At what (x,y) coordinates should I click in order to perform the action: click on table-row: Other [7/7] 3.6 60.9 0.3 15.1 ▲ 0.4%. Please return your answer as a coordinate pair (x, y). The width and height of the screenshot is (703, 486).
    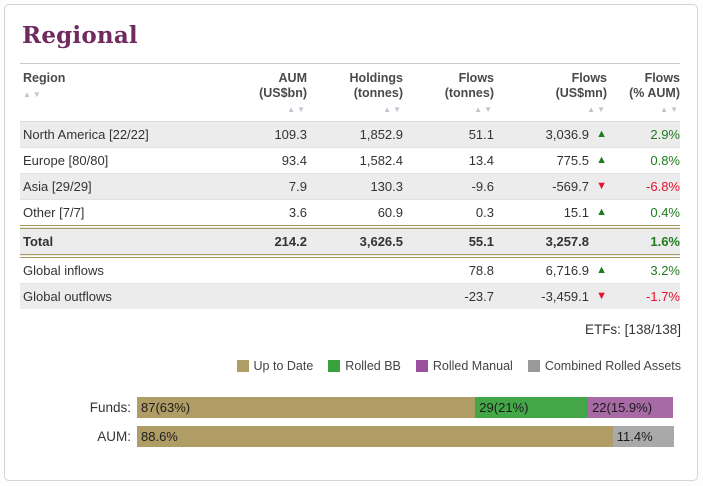
    Looking at the image, I should click on (350, 213).